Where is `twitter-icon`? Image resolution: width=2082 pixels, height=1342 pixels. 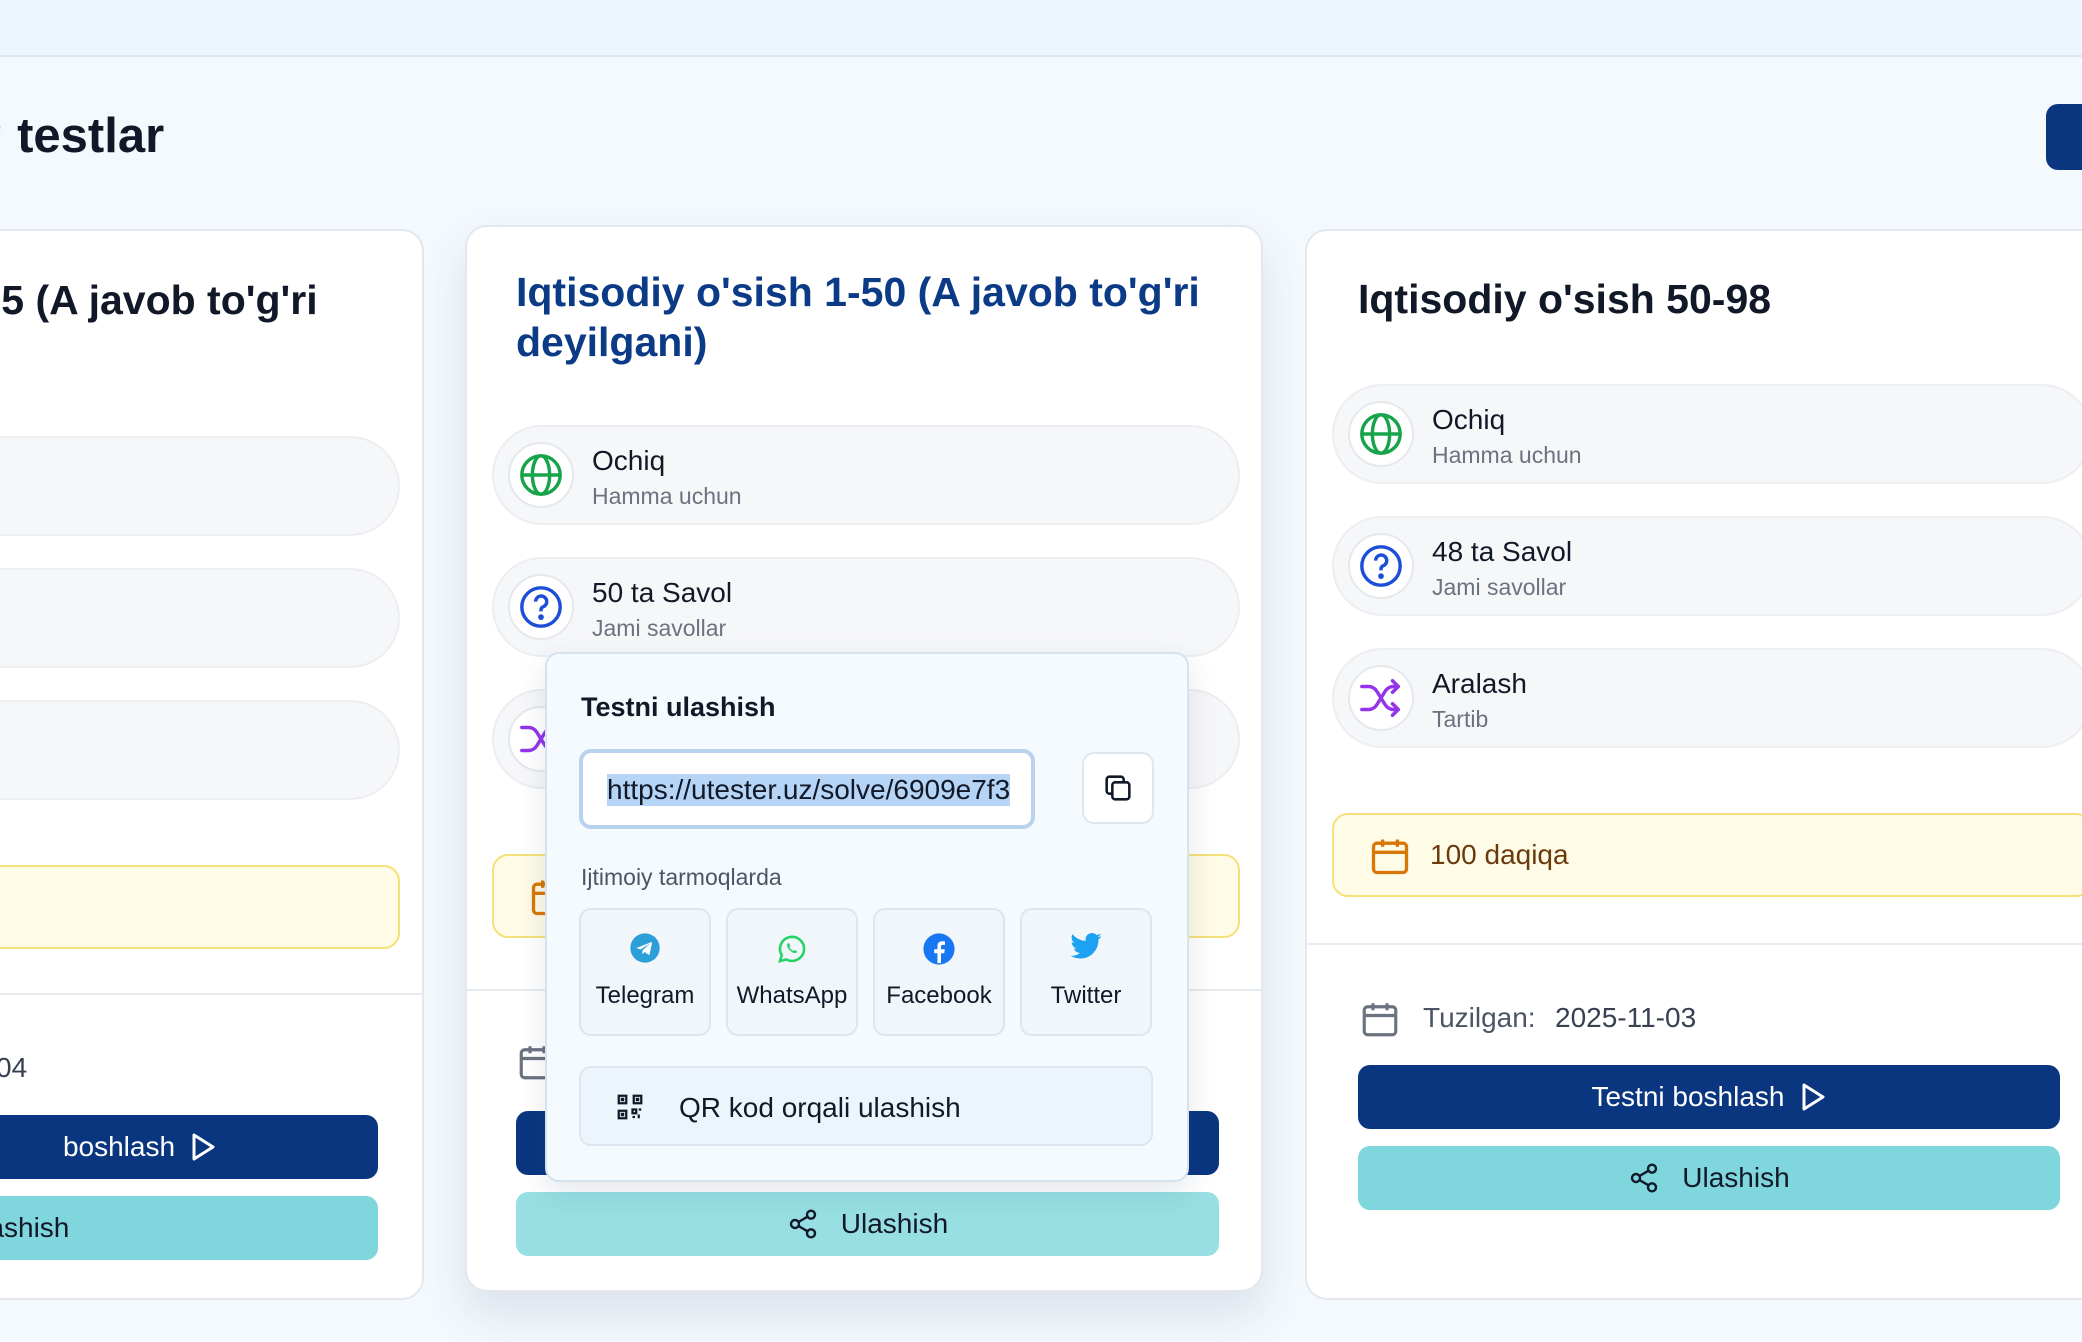
twitter-icon is located at coordinates (1086, 947).